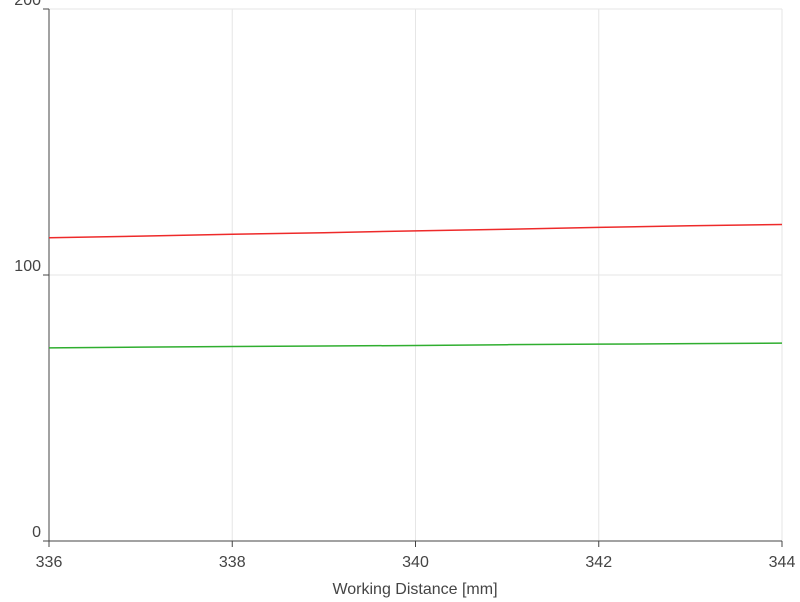 The image size is (800, 602). Describe the element at coordinates (27, 4) in the screenshot. I see `y-tick-label: 200` at that location.